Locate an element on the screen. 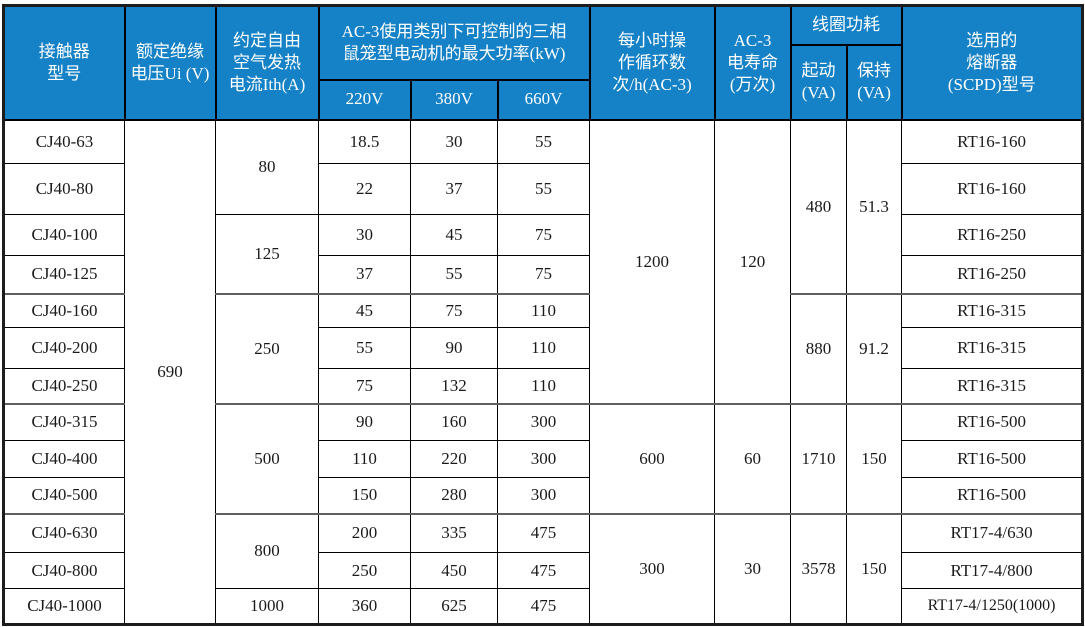 The image size is (1085, 627). cell-model: CJ40-125 is located at coordinates (64, 274).